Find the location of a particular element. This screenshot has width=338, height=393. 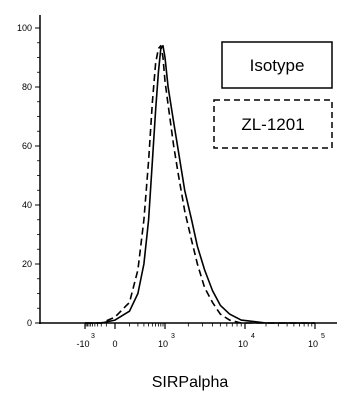

legend-box-isotype is located at coordinates (277, 65).